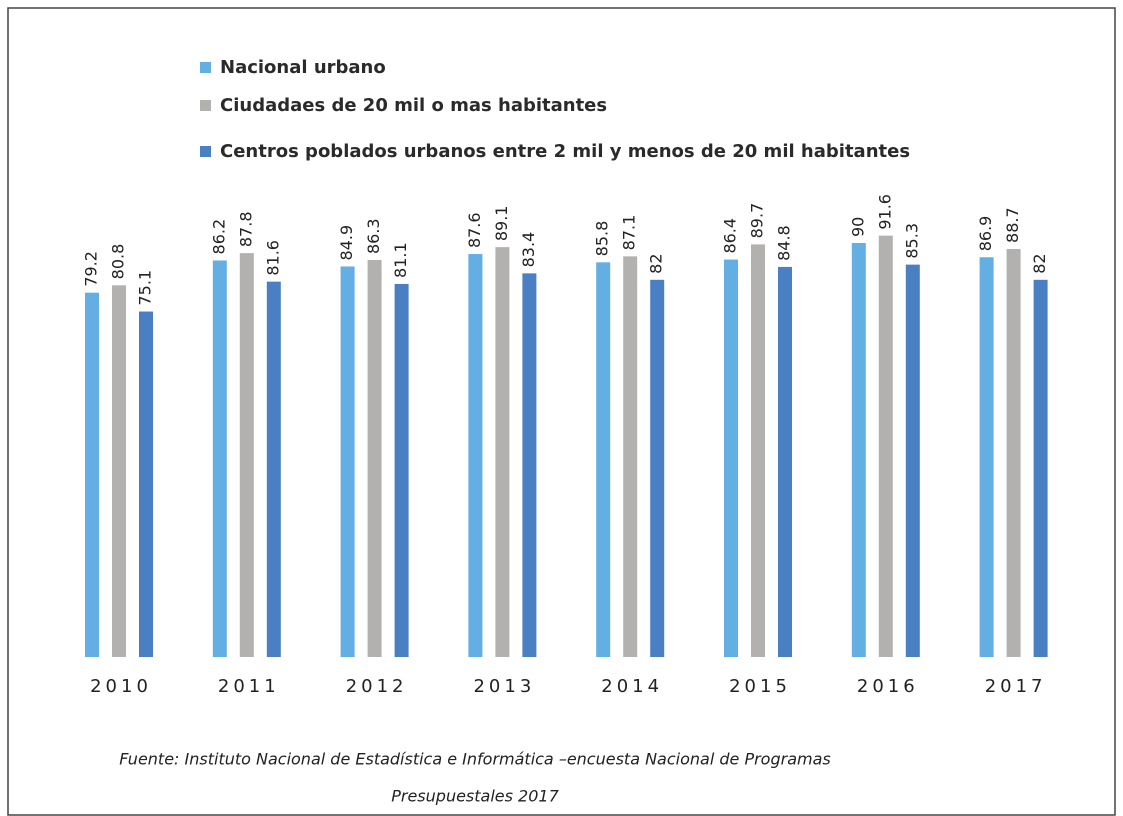 The image size is (1123, 816). What do you see at coordinates (528, 250) in the screenshot?
I see `value-label: 83.4` at bounding box center [528, 250].